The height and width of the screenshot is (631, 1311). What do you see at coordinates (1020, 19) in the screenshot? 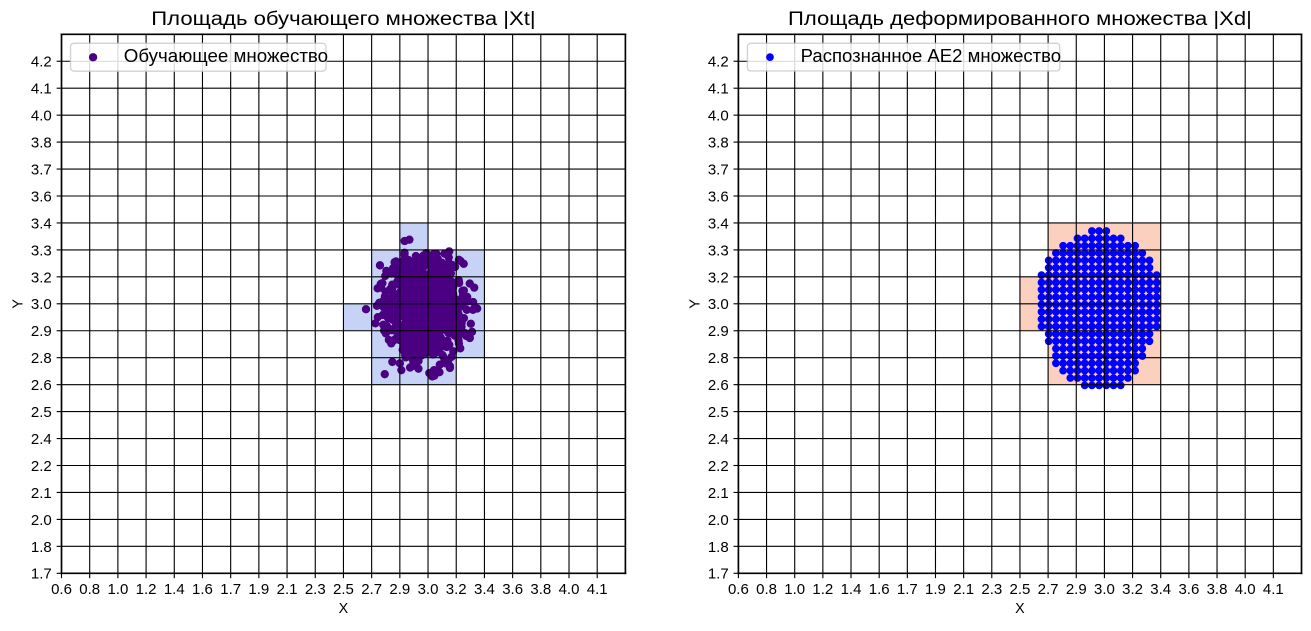
I see `svg-text:Площадь деформированного множе: Площадь деформированного множества |Xd|` at bounding box center [1020, 19].